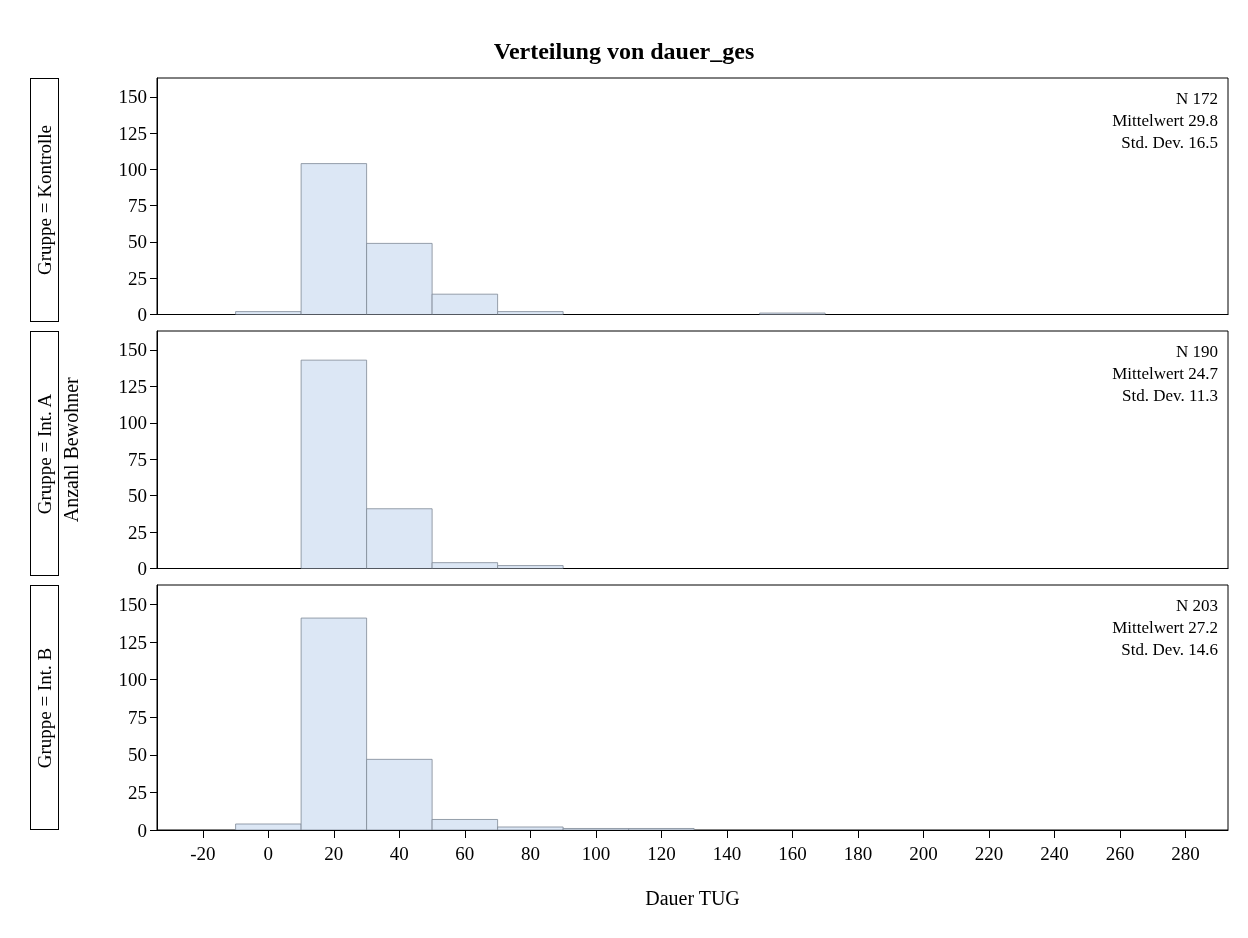  I want to click on annotation: N 172, so click(1196, 98).